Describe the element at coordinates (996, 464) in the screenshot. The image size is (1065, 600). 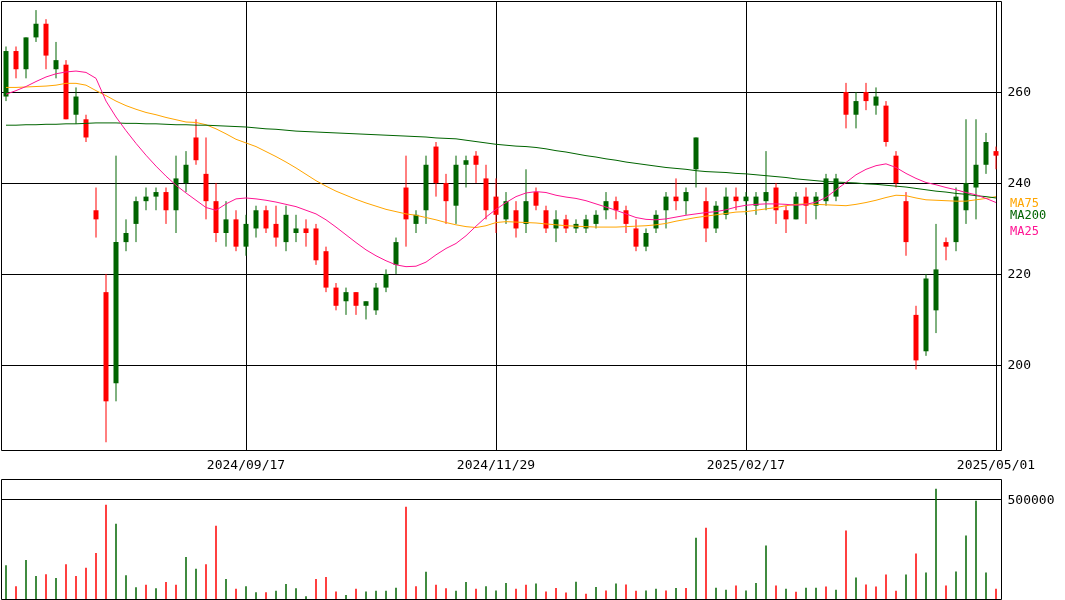
I see `x-tick-label: 2025/05/01` at that location.